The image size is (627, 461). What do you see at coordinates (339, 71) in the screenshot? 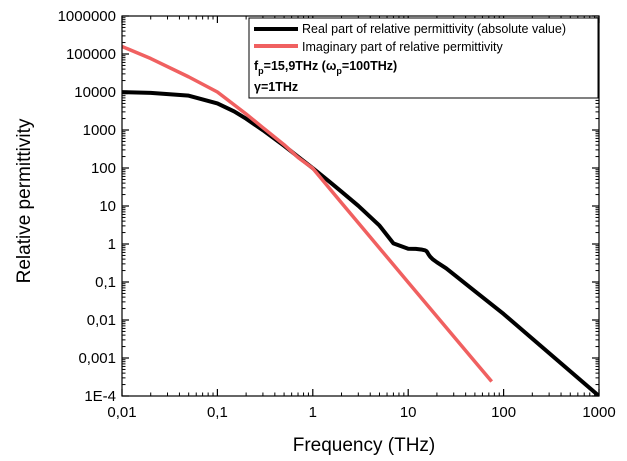
I see `wp-sub: p` at bounding box center [339, 71].